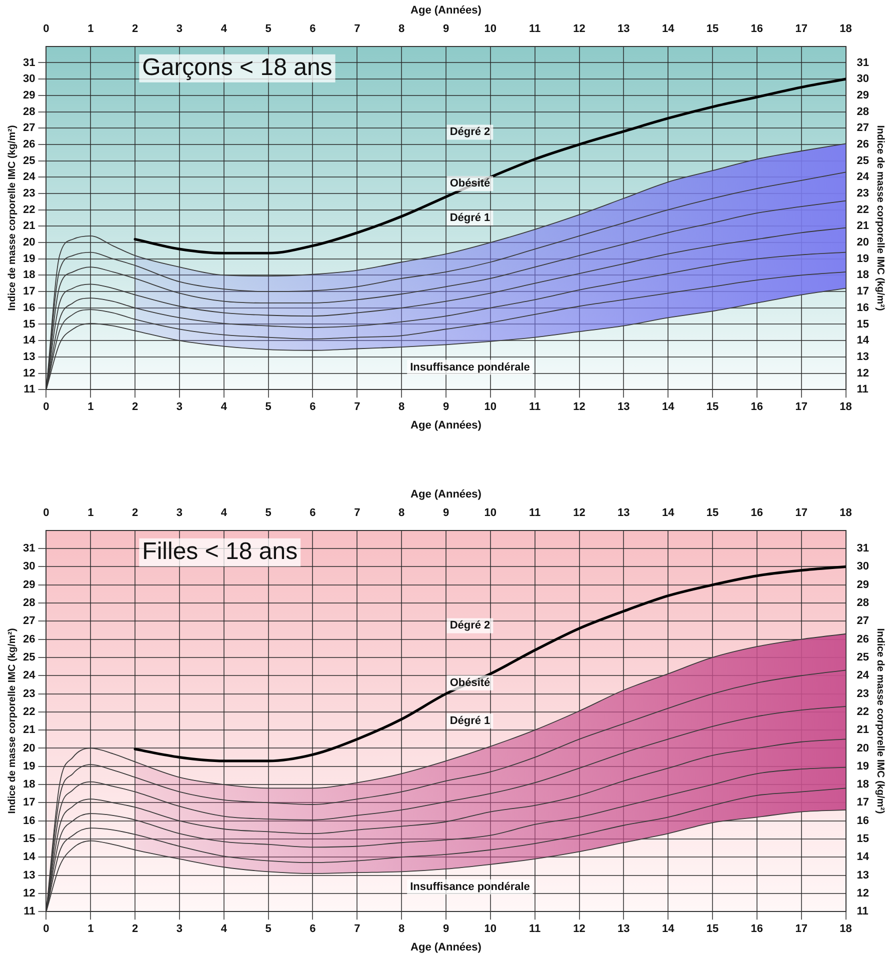  Describe the element at coordinates (29, 373) in the screenshot. I see `y-tick-label: 12` at that location.